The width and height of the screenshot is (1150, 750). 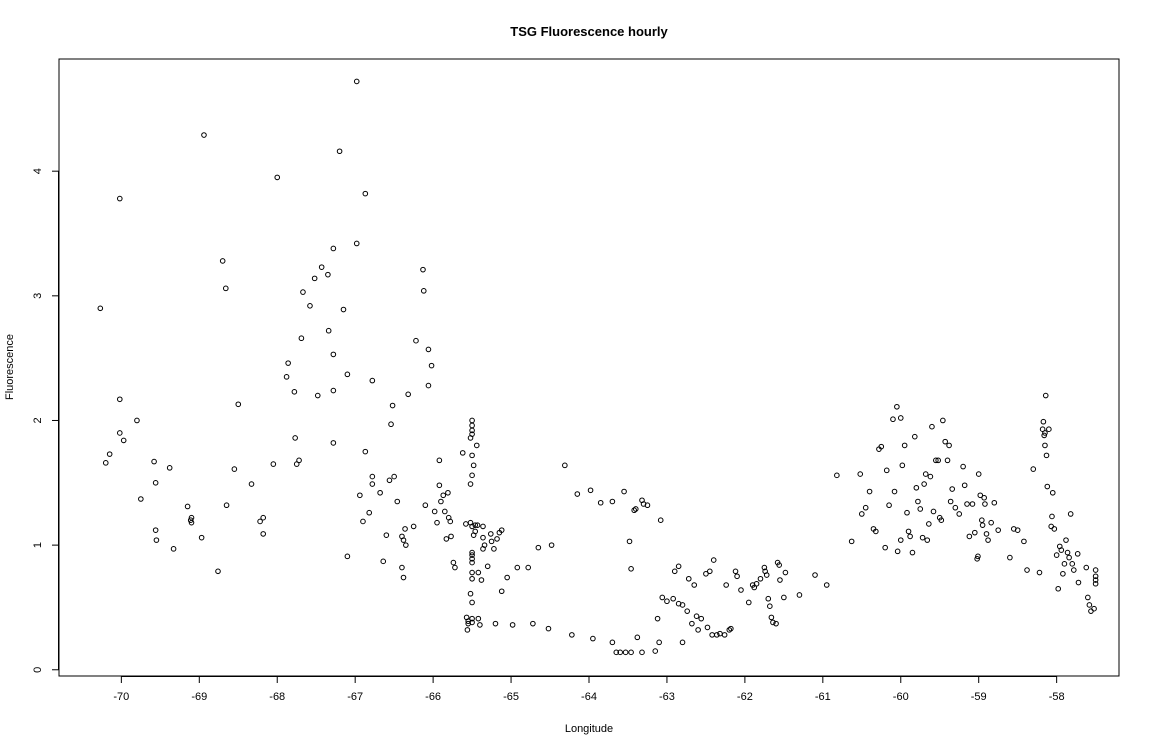 I want to click on x-tick-label: -66, so click(x=433, y=697).